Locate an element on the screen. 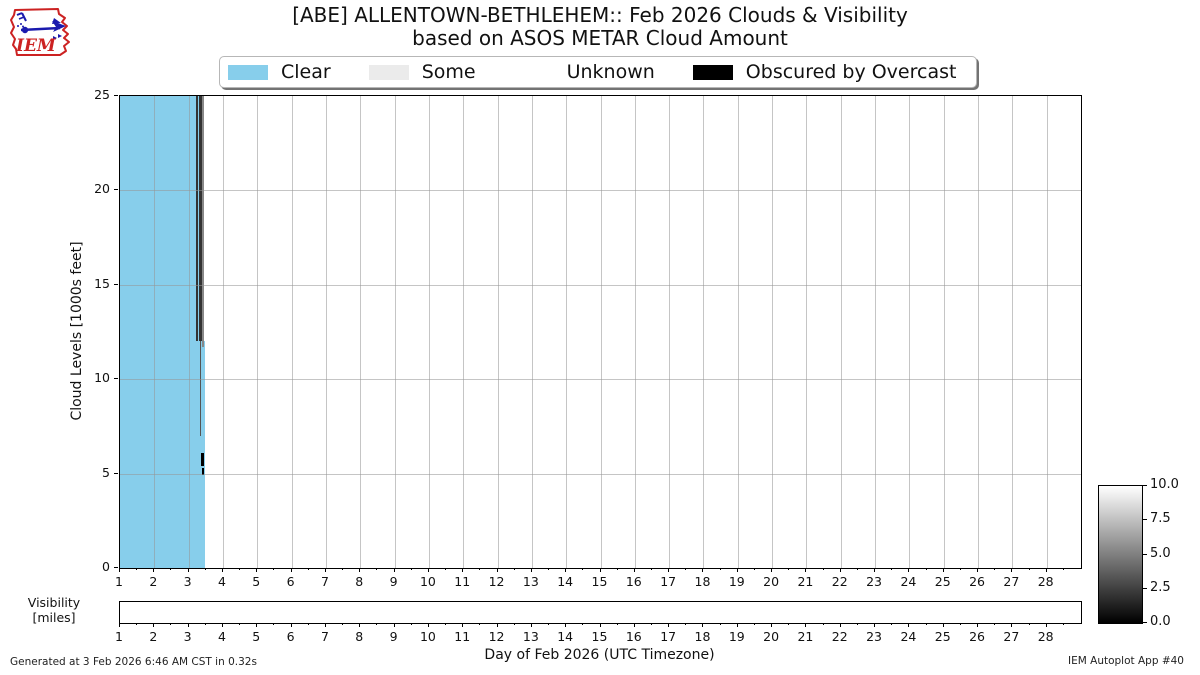 This screenshot has height=675, width=1200. y-tick-label: 10 is located at coordinates (102, 378).